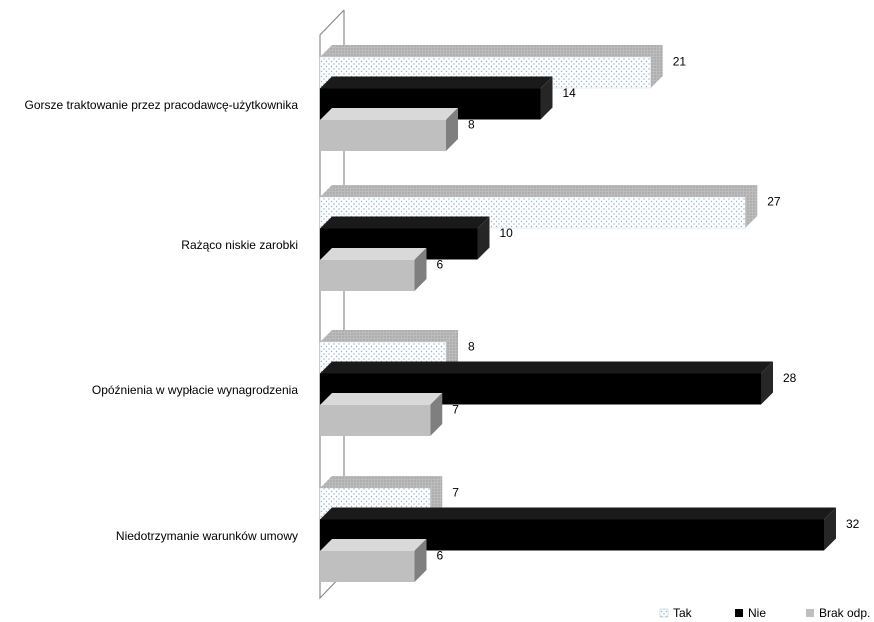 This screenshot has width=874, height=622. Describe the element at coordinates (570, 93) in the screenshot. I see `value-label: 14` at that location.